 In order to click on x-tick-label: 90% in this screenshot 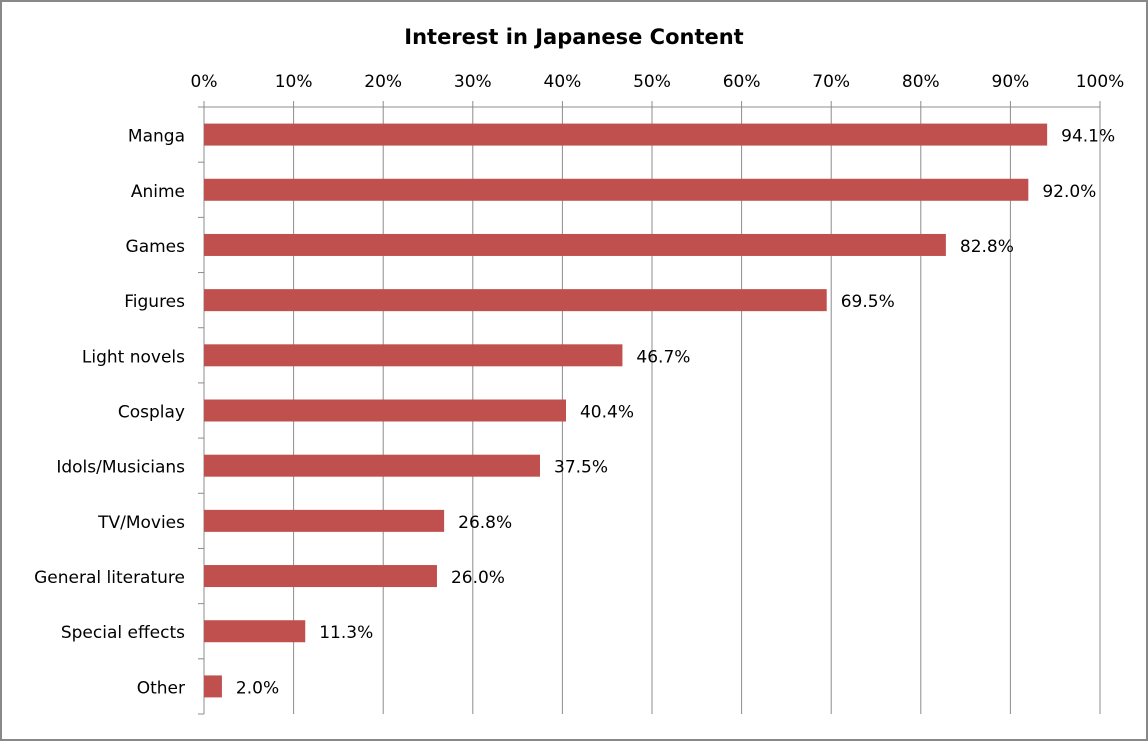, I will do `click(1011, 82)`.